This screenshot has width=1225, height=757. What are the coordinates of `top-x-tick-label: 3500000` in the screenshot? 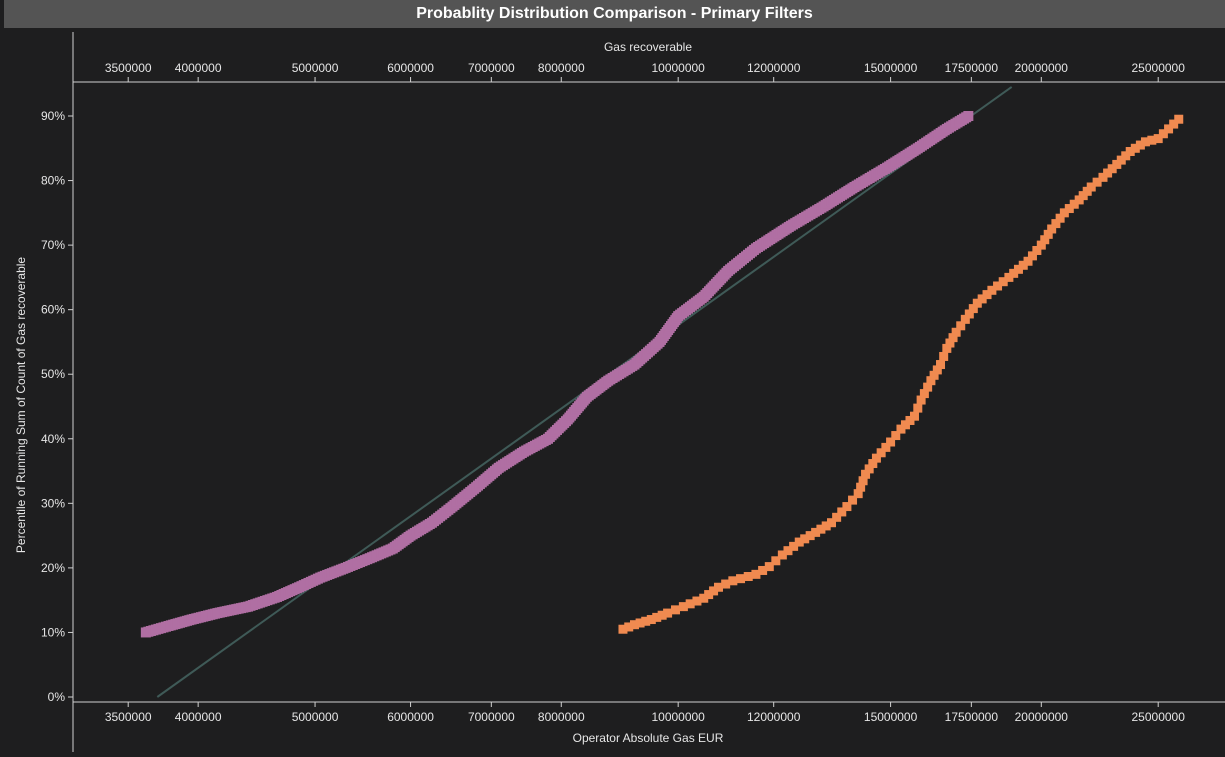 It's located at (128, 68).